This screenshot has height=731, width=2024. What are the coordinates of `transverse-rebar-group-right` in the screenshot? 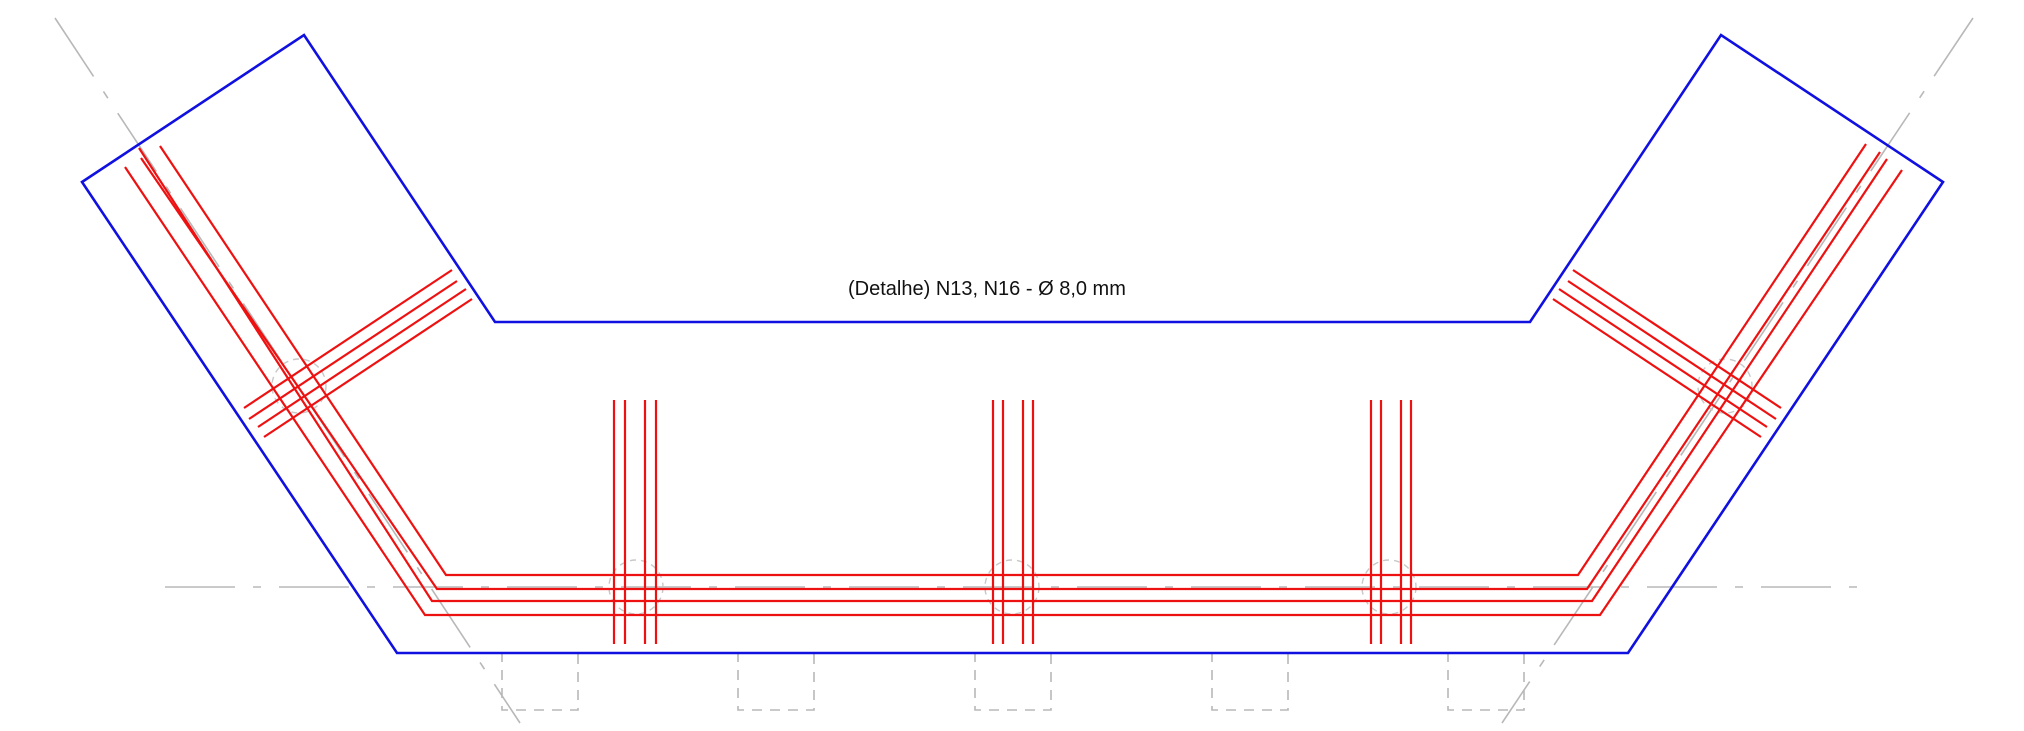 It's located at (1667, 353).